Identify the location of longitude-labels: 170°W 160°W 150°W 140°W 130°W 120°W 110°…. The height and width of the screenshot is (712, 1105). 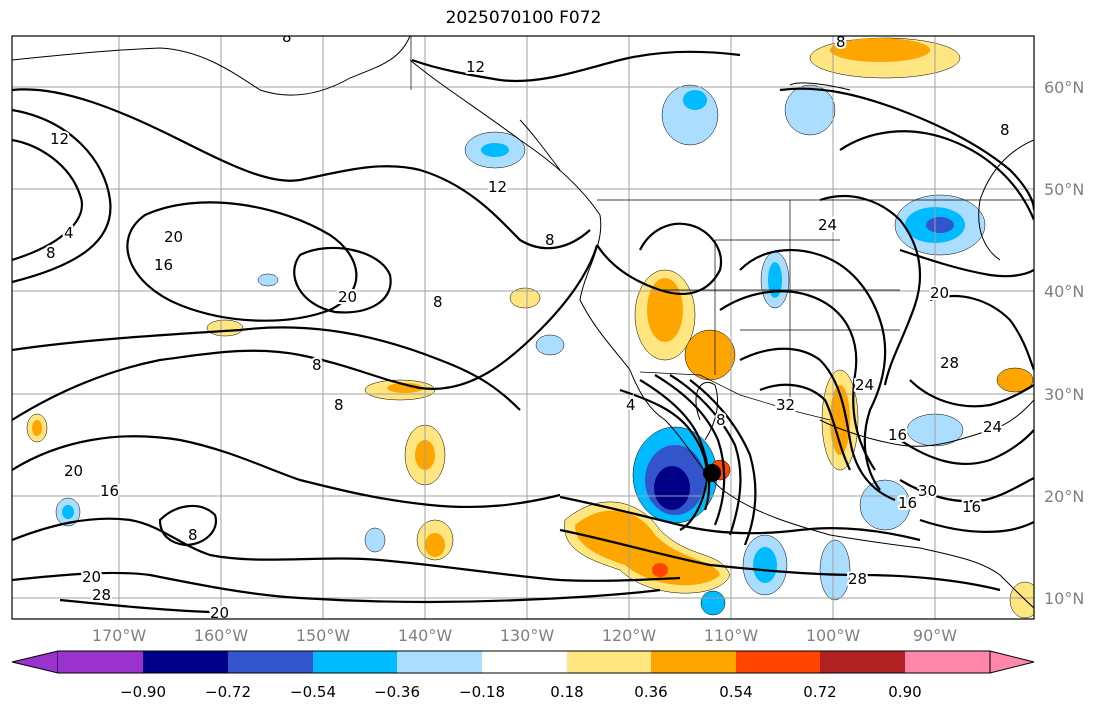
(524, 635).